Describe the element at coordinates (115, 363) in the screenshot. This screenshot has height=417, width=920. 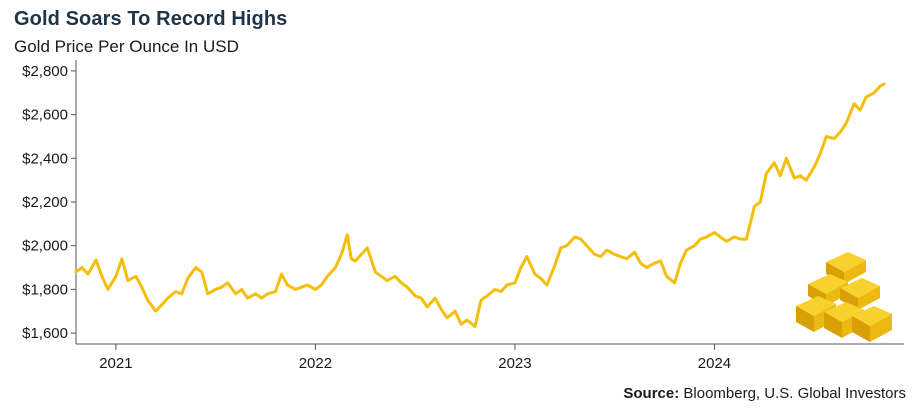
I see `x-tick-label: 2021` at that location.